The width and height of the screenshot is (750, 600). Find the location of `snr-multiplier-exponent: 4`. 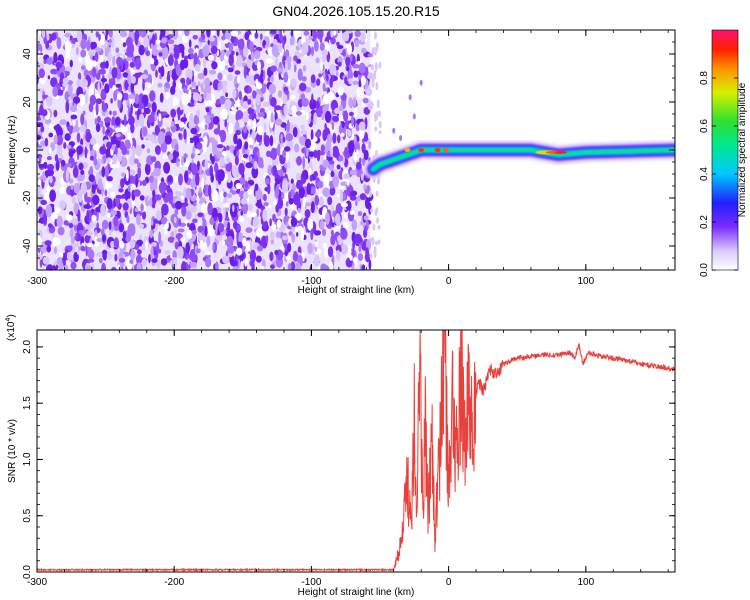

snr-multiplier-exponent: 4 is located at coordinates (8, 320).